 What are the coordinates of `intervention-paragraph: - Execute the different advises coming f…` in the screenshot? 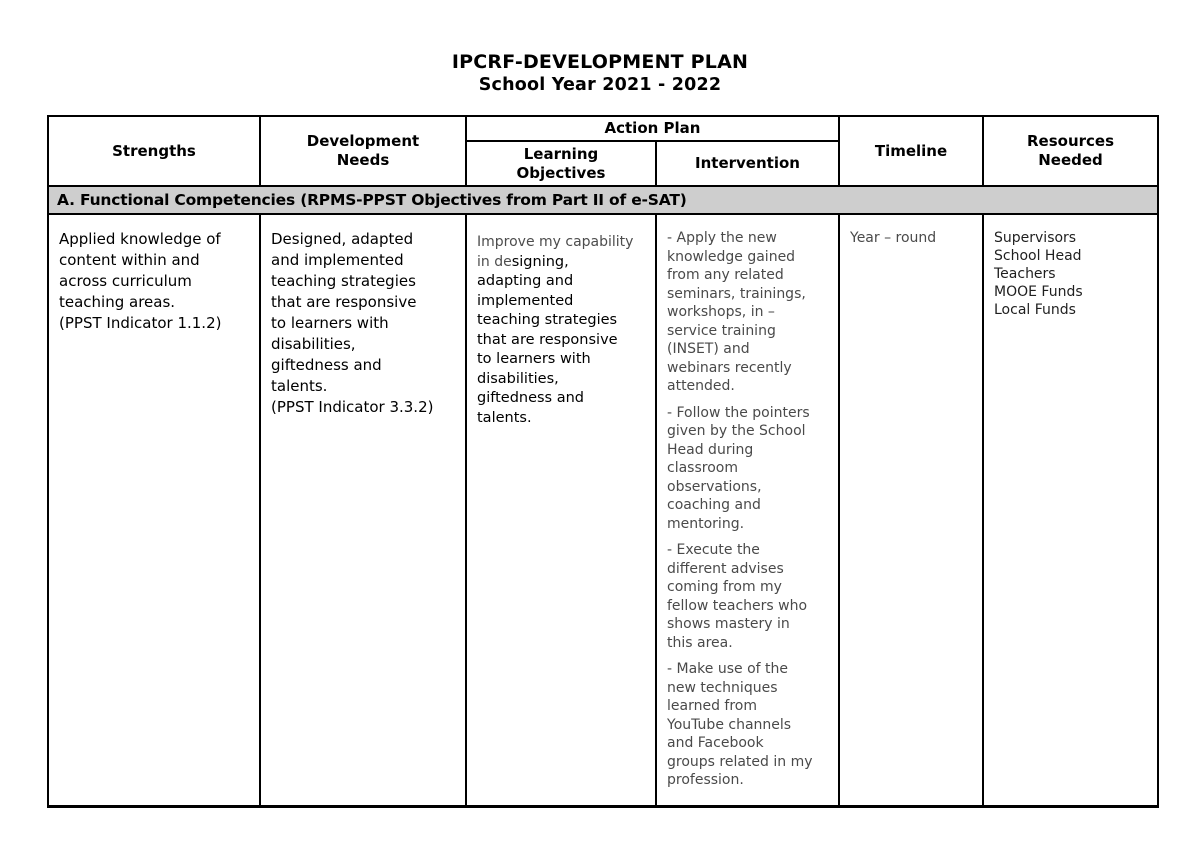 It's located at (737, 596).